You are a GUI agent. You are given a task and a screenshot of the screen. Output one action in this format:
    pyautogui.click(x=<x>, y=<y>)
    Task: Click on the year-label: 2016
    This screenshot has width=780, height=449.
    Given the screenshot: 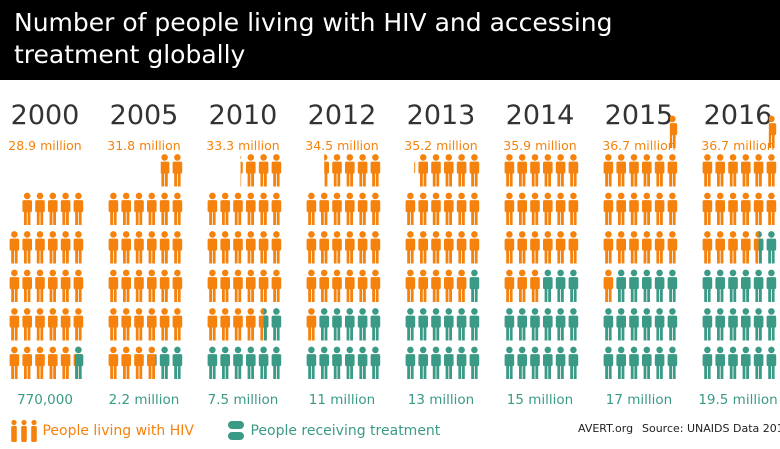 What is the action you would take?
    pyautogui.click(x=738, y=115)
    